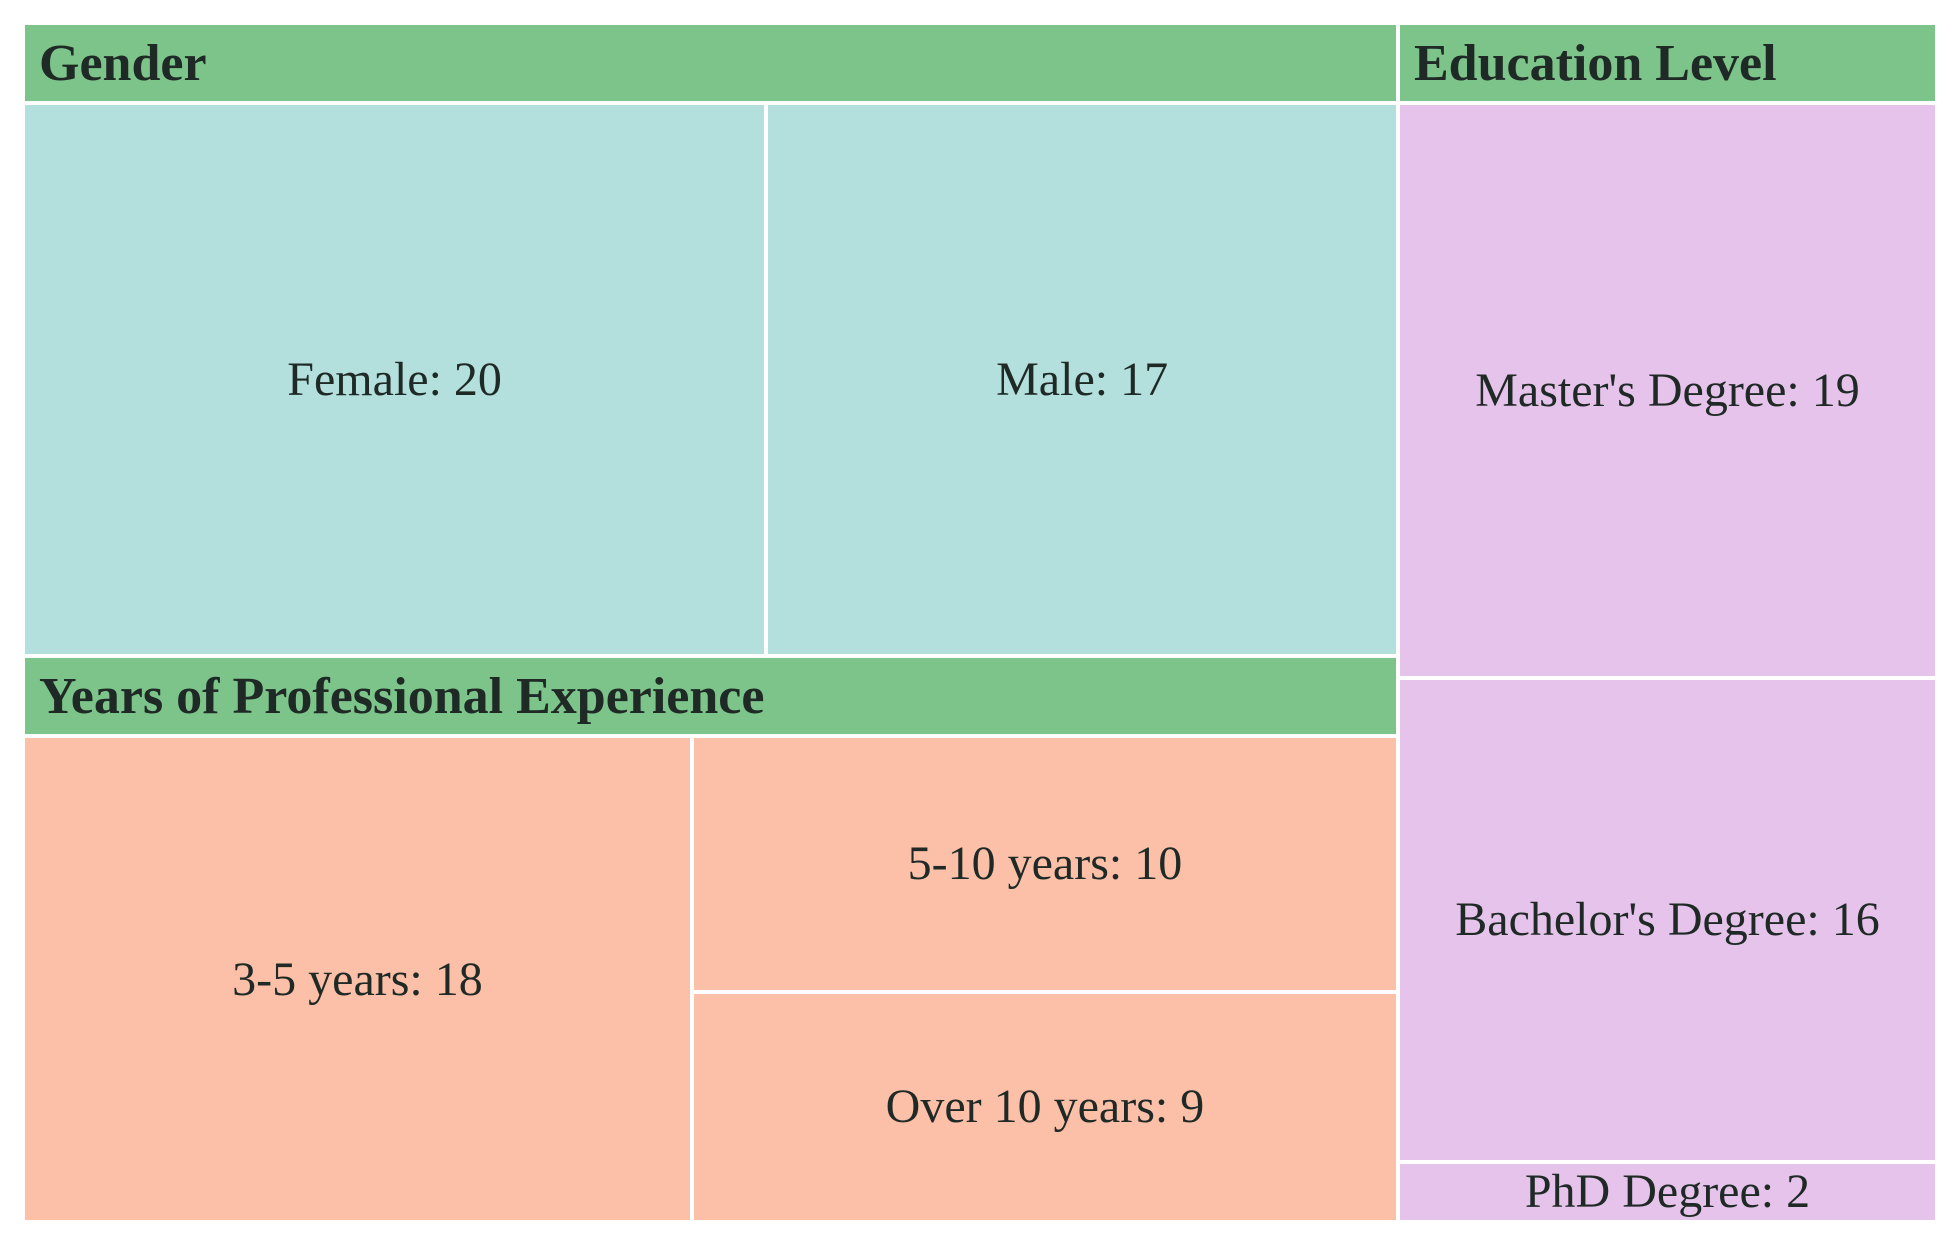 This screenshot has width=1955, height=1240. Describe the element at coordinates (710, 696) in the screenshot. I see `group-header-years-of-professional-experience: Years of Professional Experience` at that location.